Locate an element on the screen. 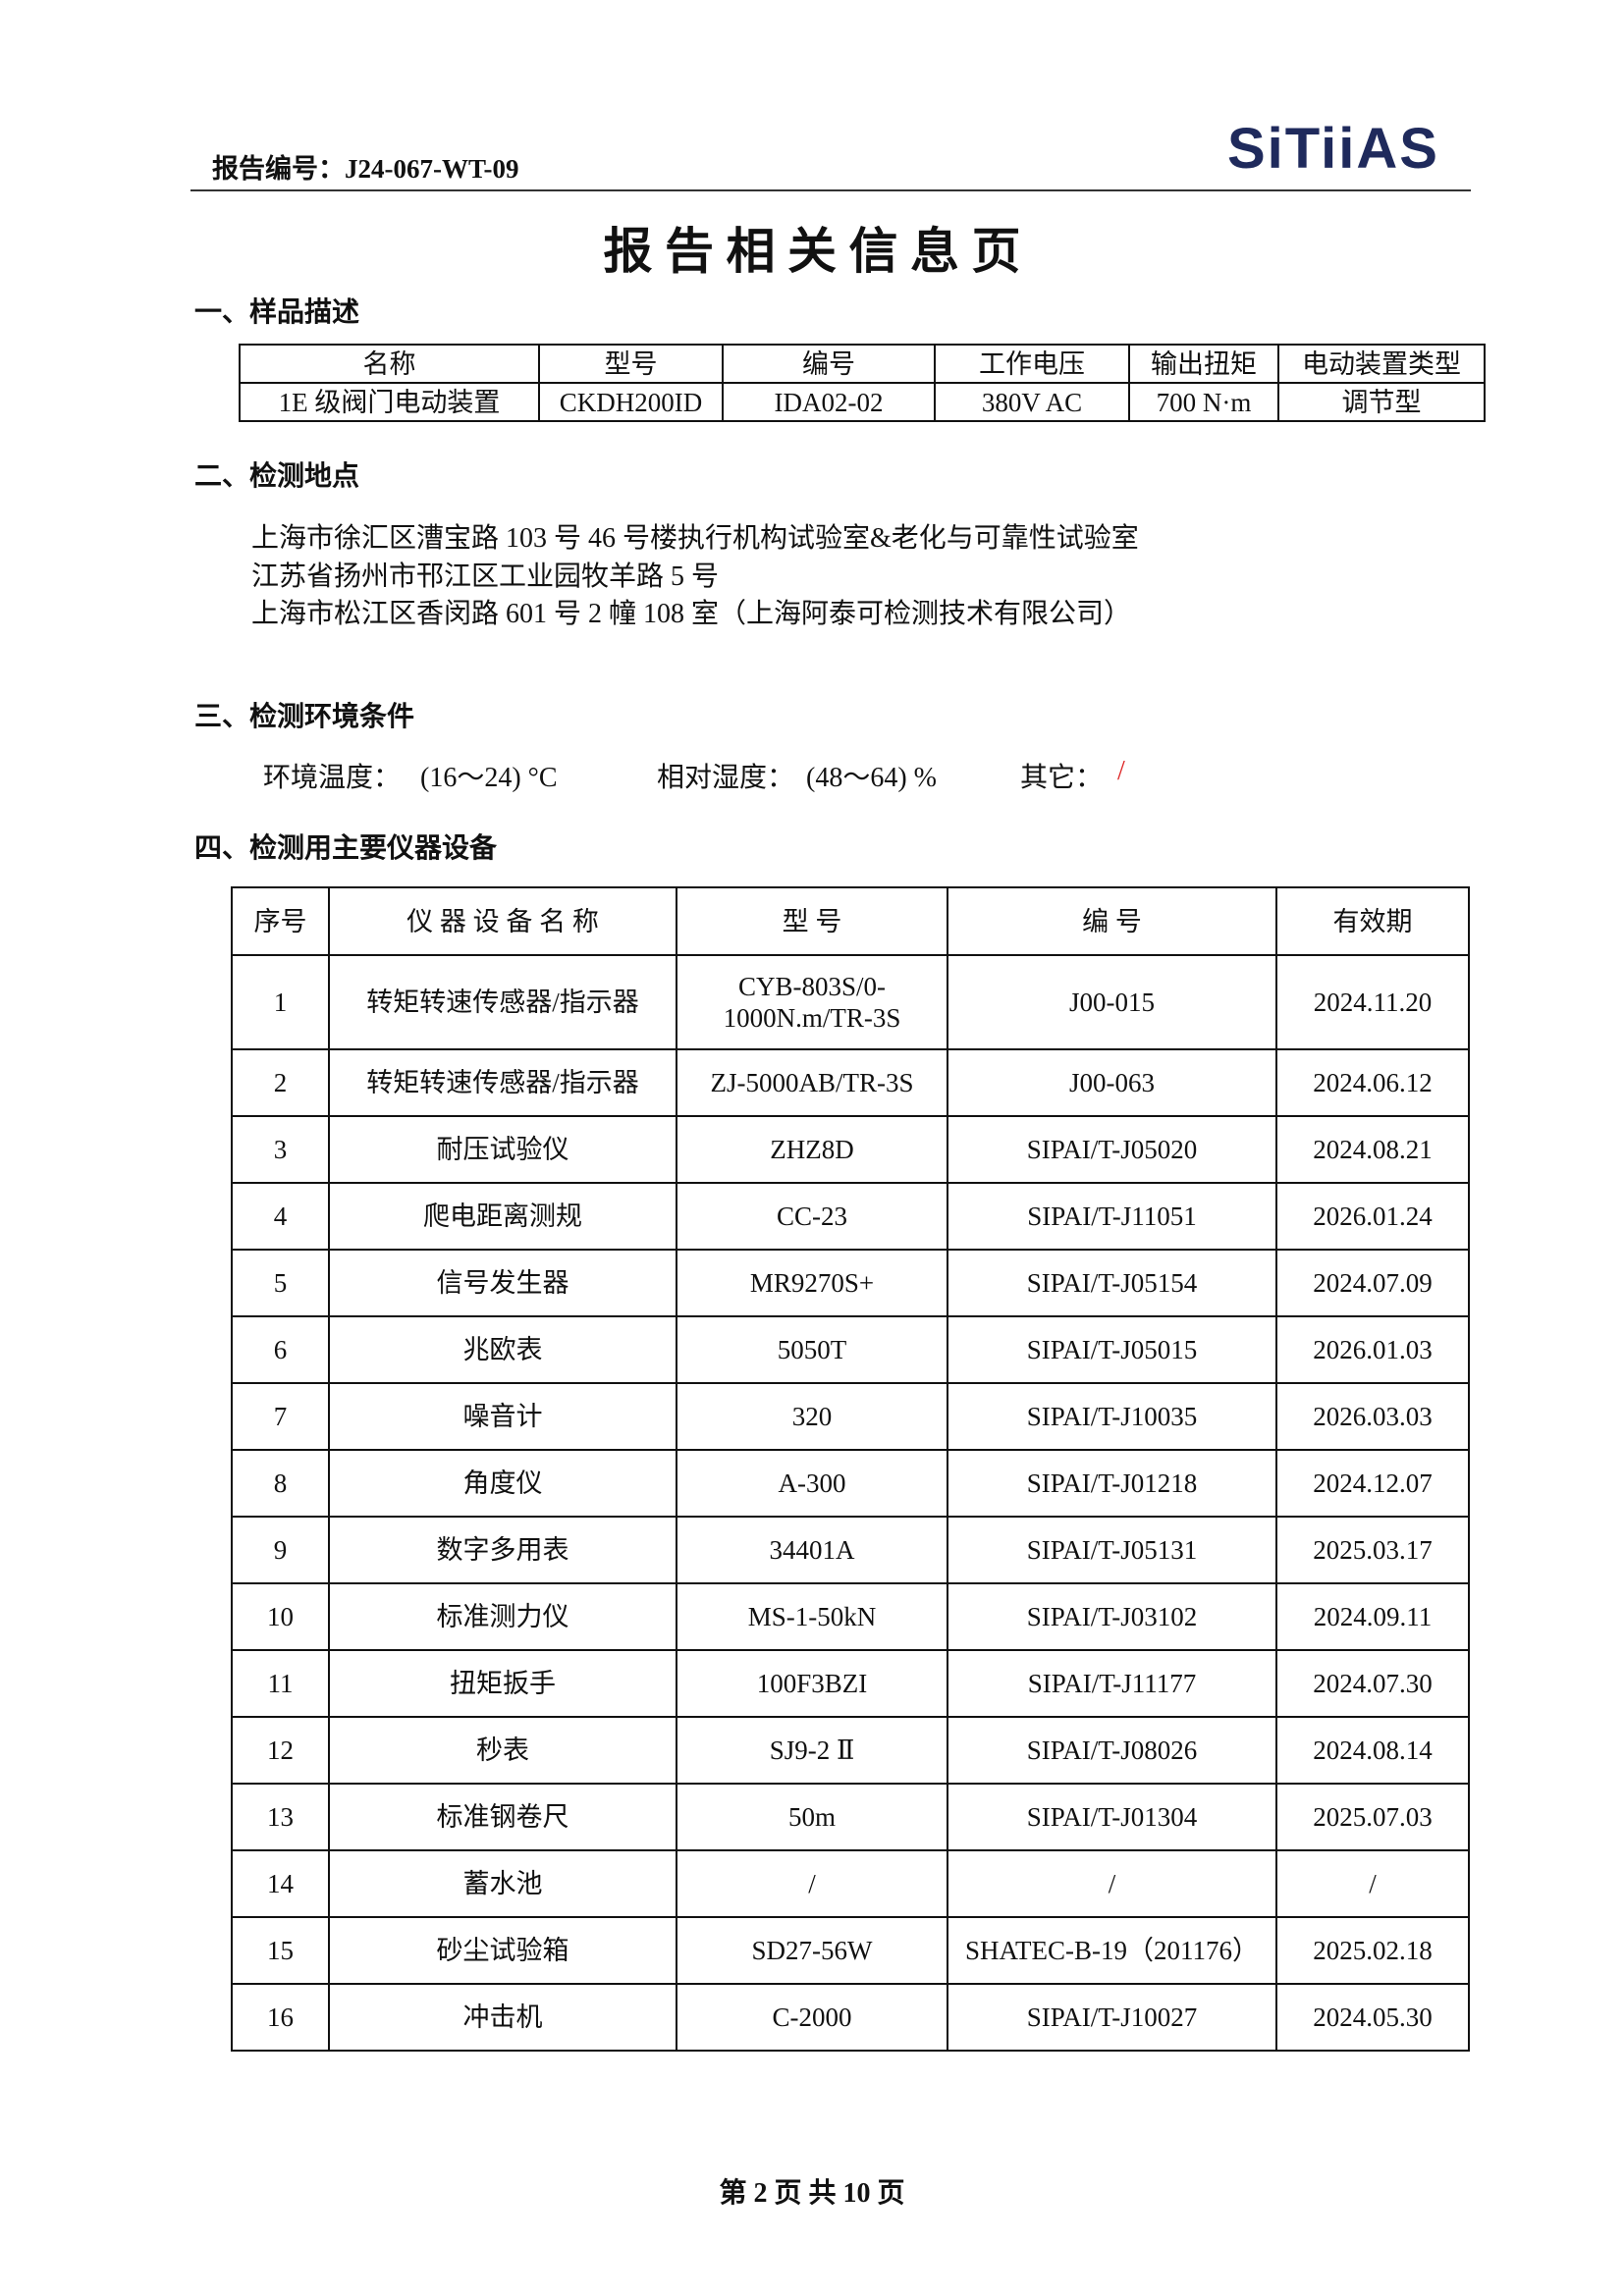 This screenshot has height=2296, width=1624. table-cell: SIPAI/T-J01218 is located at coordinates (1112, 1483).